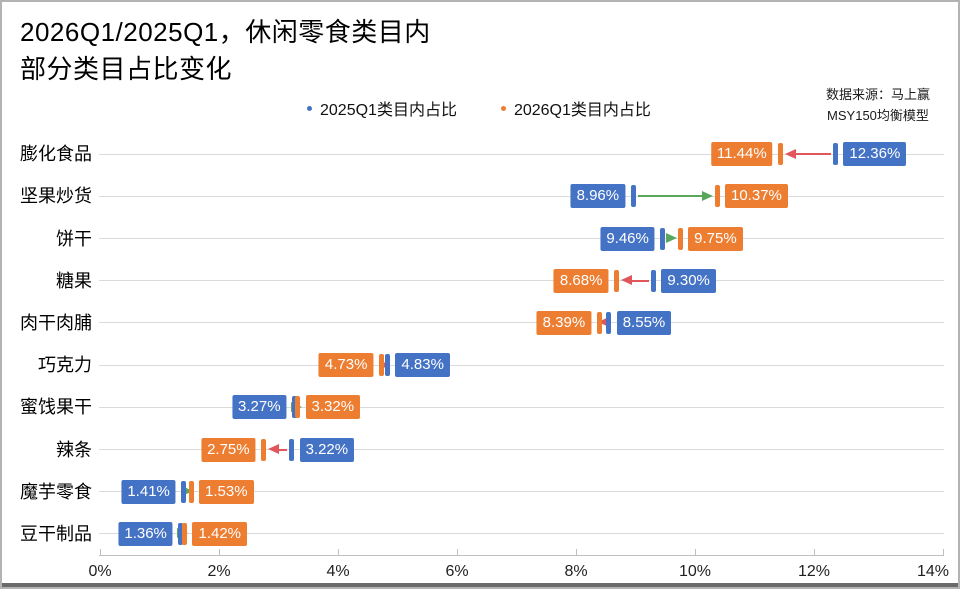  Describe the element at coordinates (878, 115) in the screenshot. I see `data-source-line2: MSY150均衡模型` at that location.